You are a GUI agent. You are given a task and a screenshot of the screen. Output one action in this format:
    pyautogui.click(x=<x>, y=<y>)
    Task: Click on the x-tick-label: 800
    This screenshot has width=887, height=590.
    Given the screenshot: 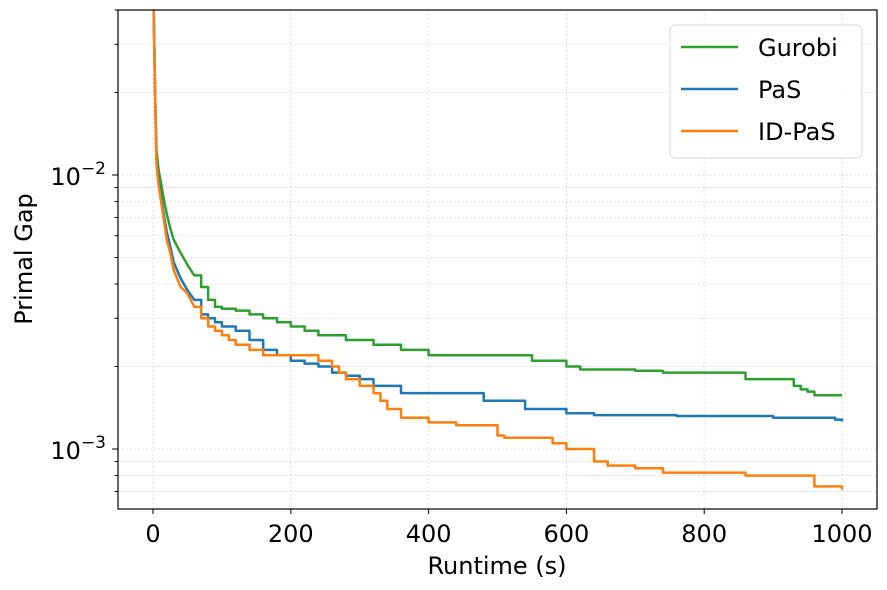 What is the action you would take?
    pyautogui.click(x=704, y=534)
    